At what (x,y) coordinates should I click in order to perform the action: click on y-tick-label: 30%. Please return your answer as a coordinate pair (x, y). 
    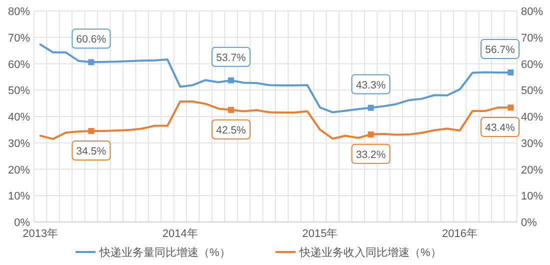
    Looking at the image, I should click on (19, 144).